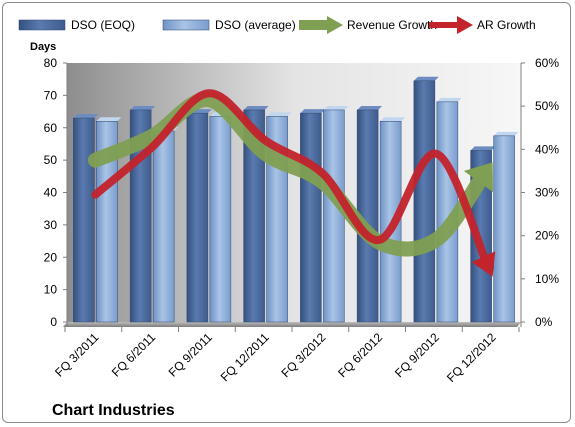 The image size is (575, 427). What do you see at coordinates (51, 160) in the screenshot?
I see `left-tick-label: 50` at bounding box center [51, 160].